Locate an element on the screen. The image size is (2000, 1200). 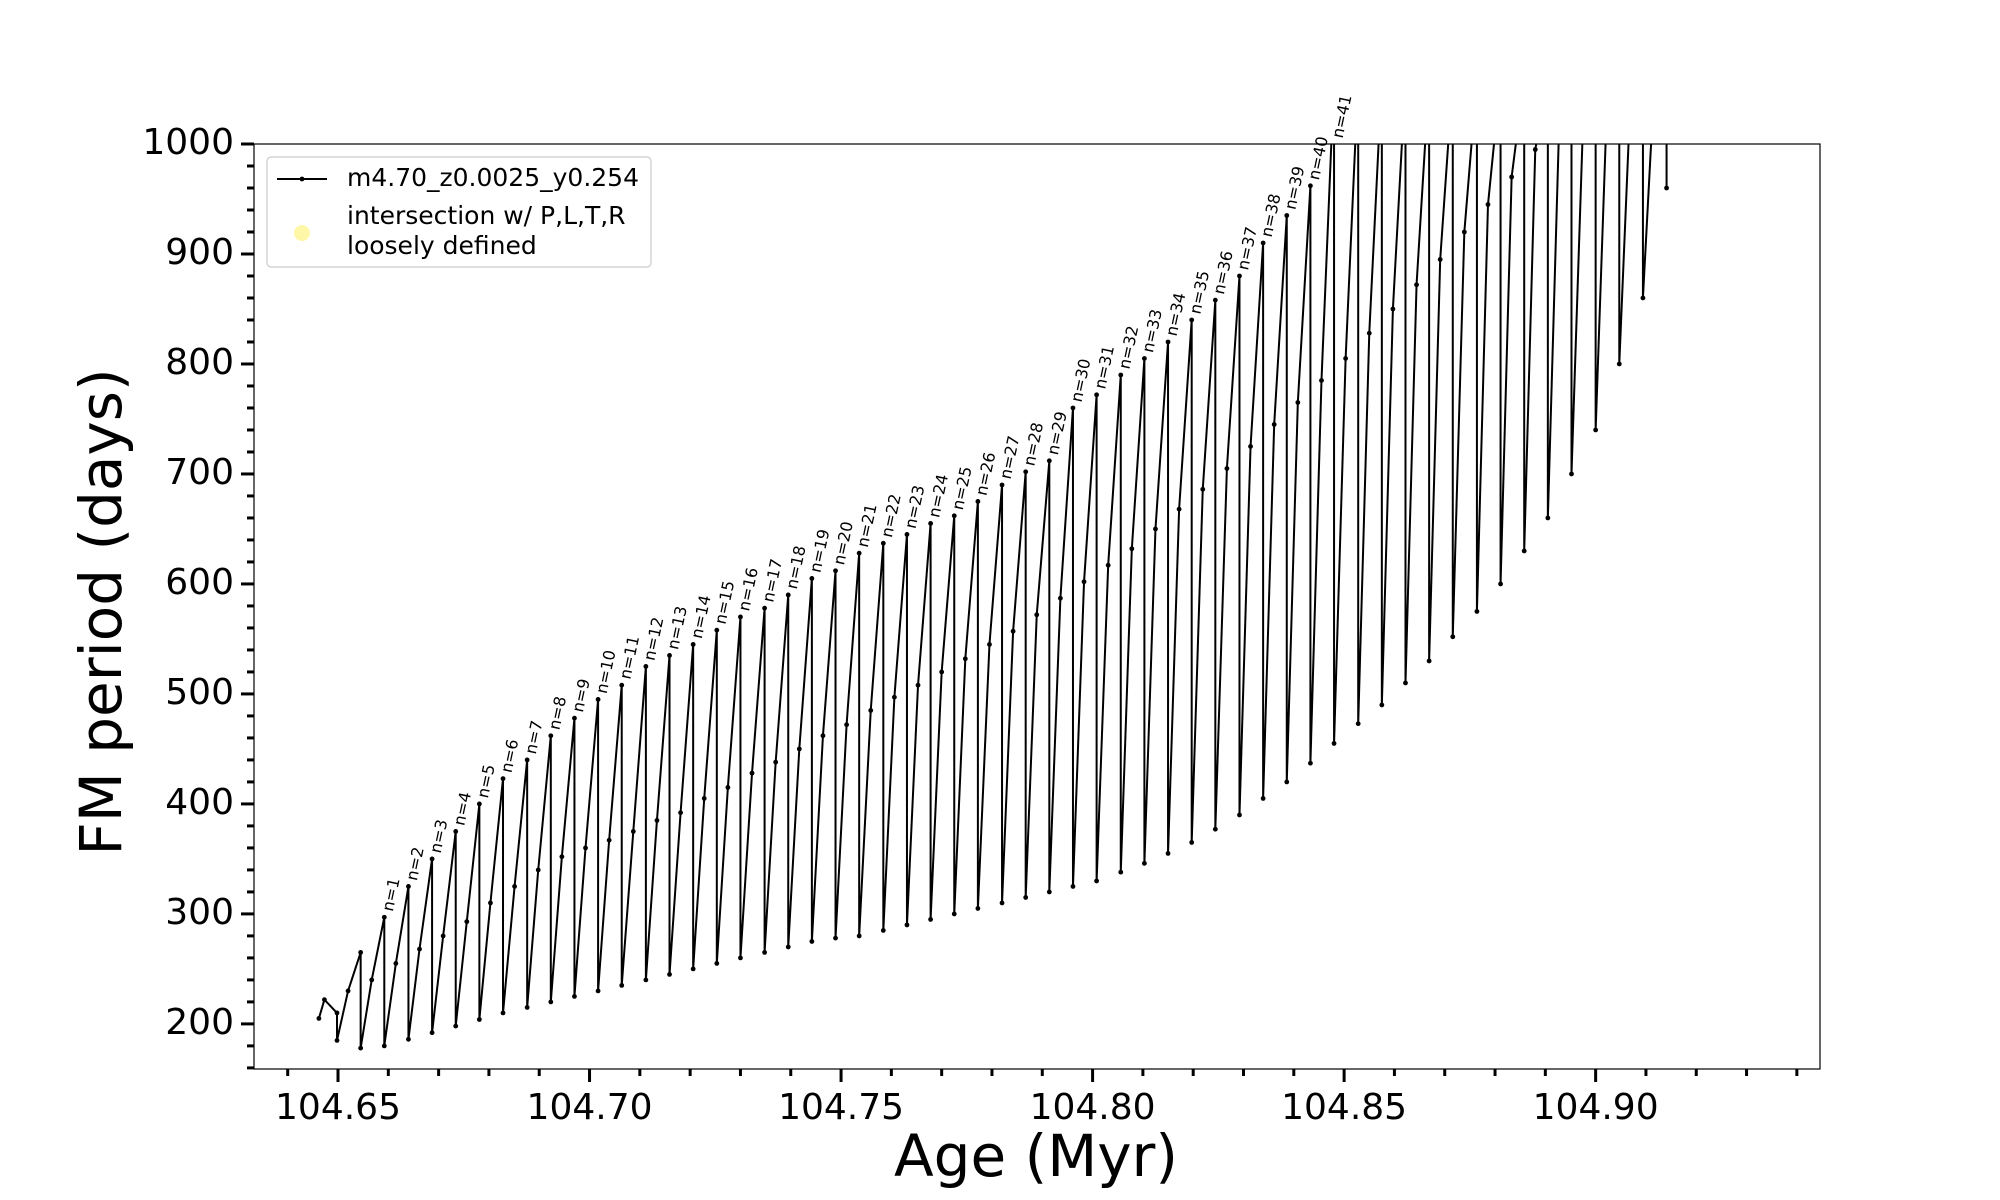
y-tick-label: 800 is located at coordinates (199, 362).